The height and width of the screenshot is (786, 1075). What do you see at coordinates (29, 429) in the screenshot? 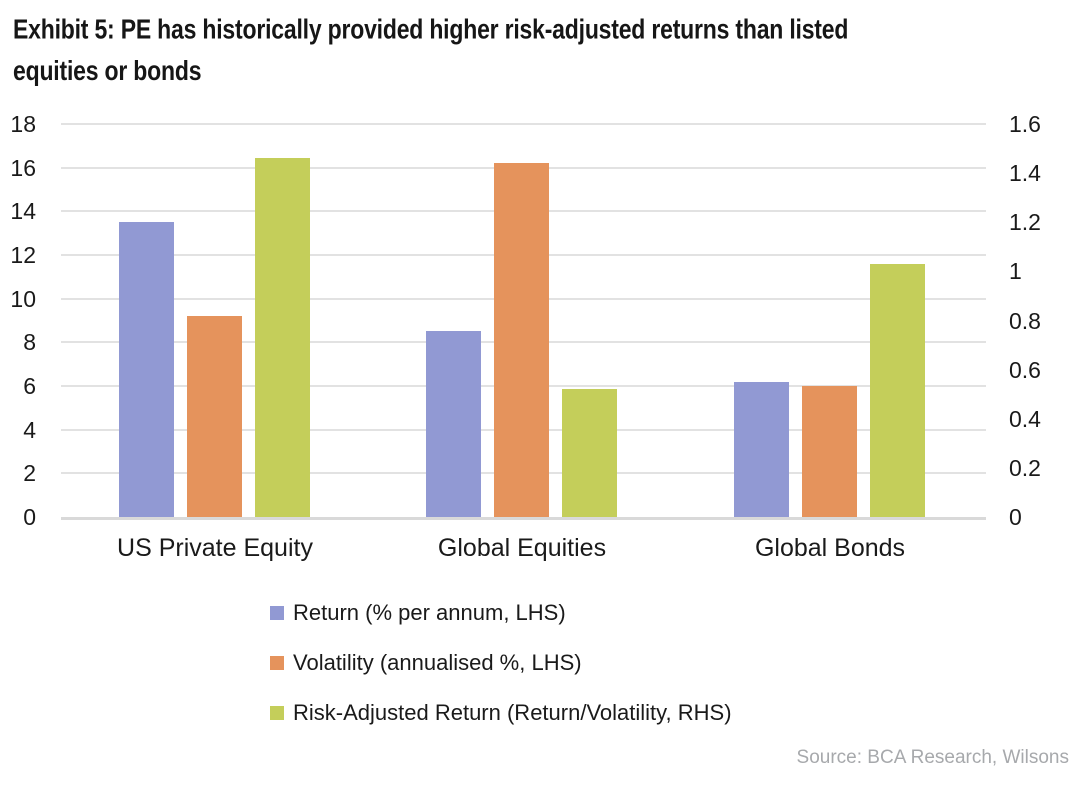
I see `axis-tick-label: 4` at bounding box center [29, 429].